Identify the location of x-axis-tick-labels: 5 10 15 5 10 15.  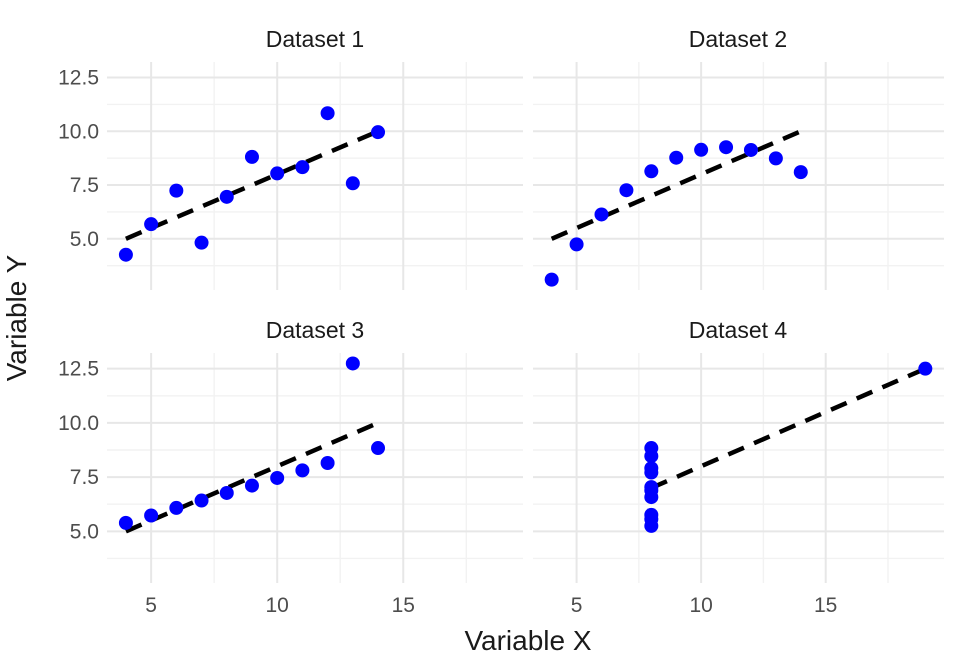
(491, 605).